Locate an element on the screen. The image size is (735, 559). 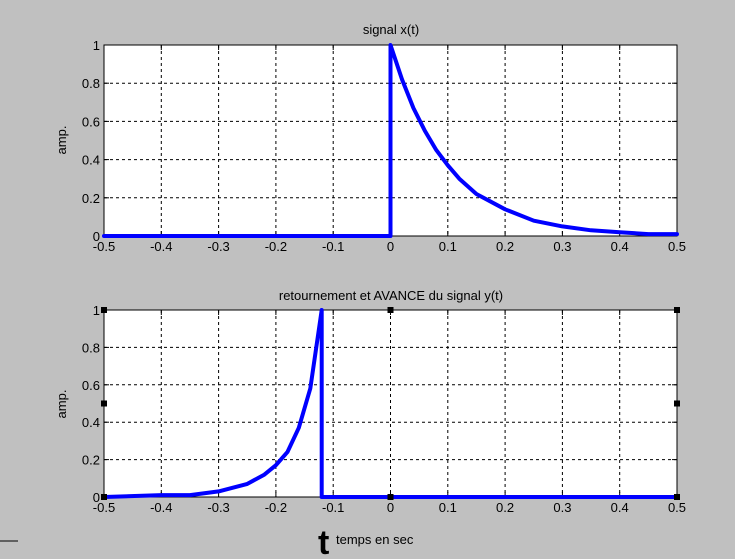
bottom-x-tick-label: 0.5 is located at coordinates (677, 507).